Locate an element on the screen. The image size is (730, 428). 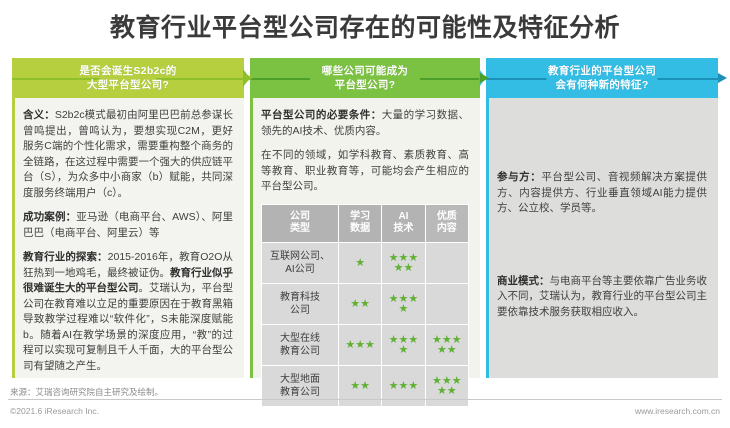
cell-company-type: 教育科技 公司 is located at coordinates (300, 303).